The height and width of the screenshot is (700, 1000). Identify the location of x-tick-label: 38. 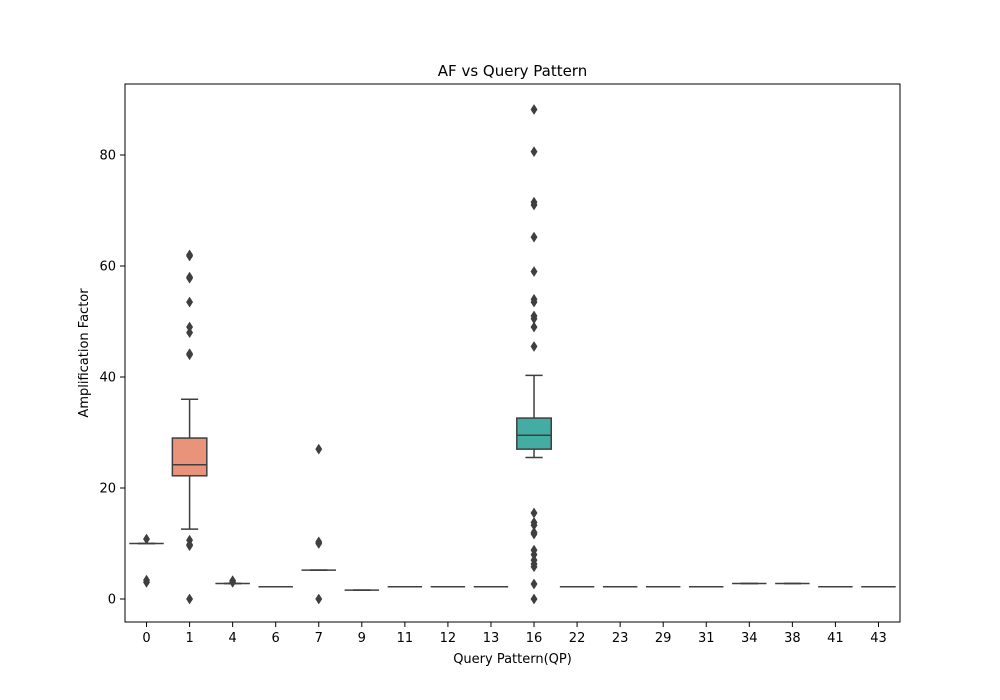
(792, 638).